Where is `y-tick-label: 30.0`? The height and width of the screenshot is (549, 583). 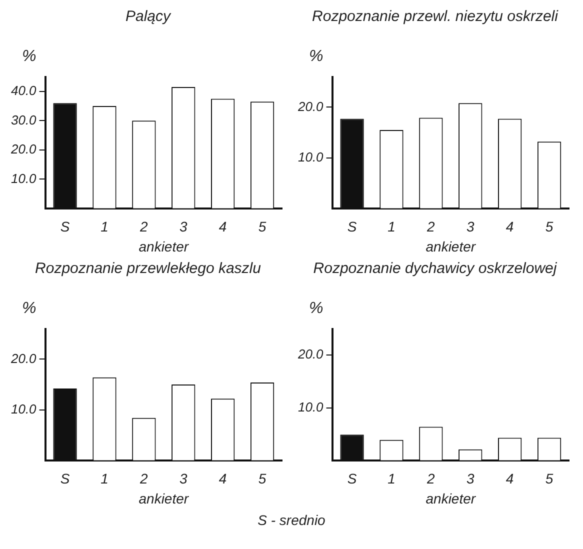
y-tick-label: 30.0 is located at coordinates (24, 120).